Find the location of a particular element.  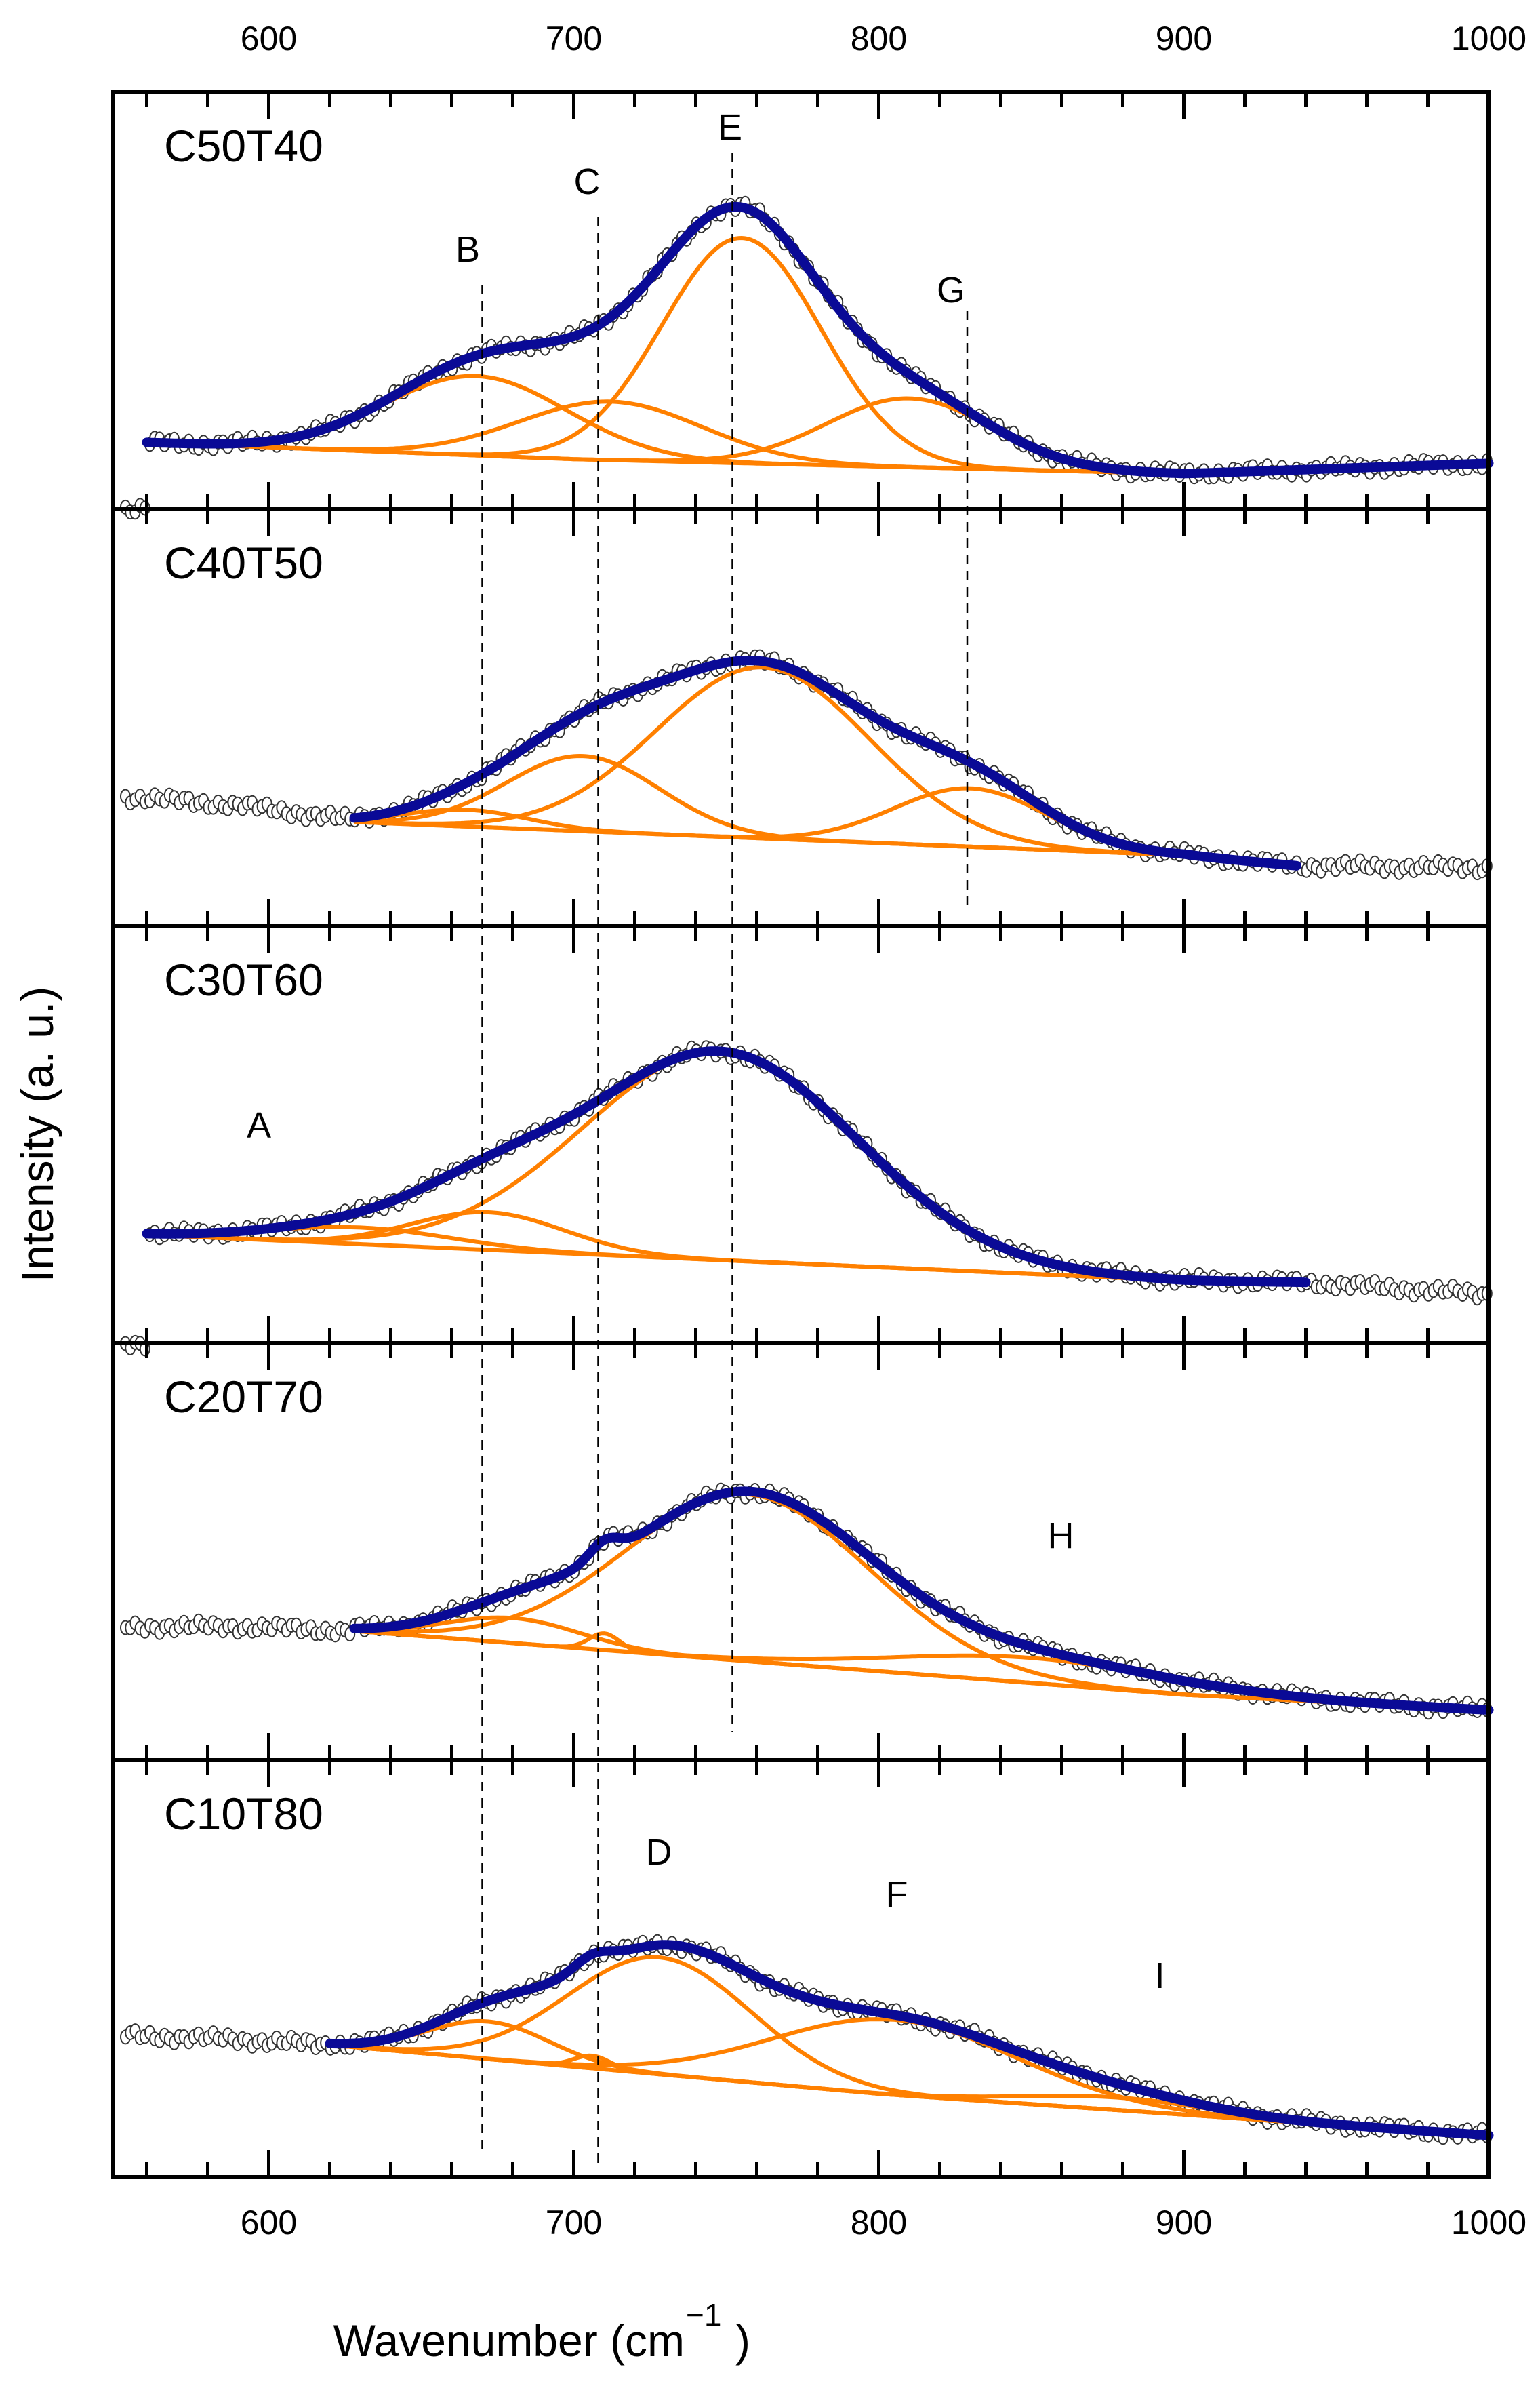

bottom-tick-label: 1000 is located at coordinates (1489, 2223).